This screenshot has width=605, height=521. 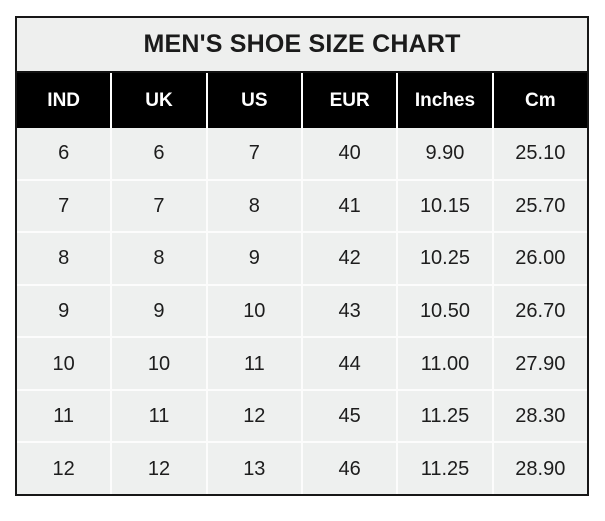 I want to click on cell-ind: 12, so click(x=65, y=469).